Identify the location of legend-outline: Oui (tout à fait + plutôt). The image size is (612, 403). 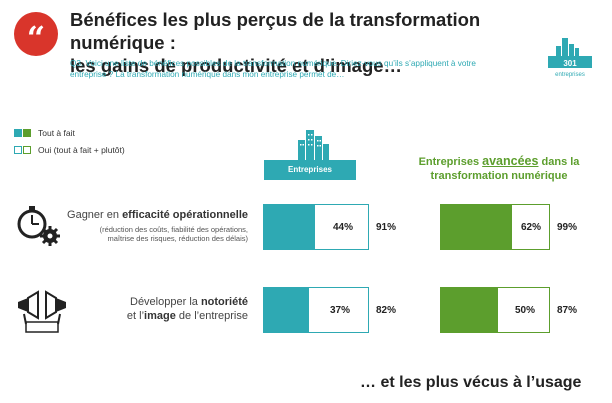
(69, 150).